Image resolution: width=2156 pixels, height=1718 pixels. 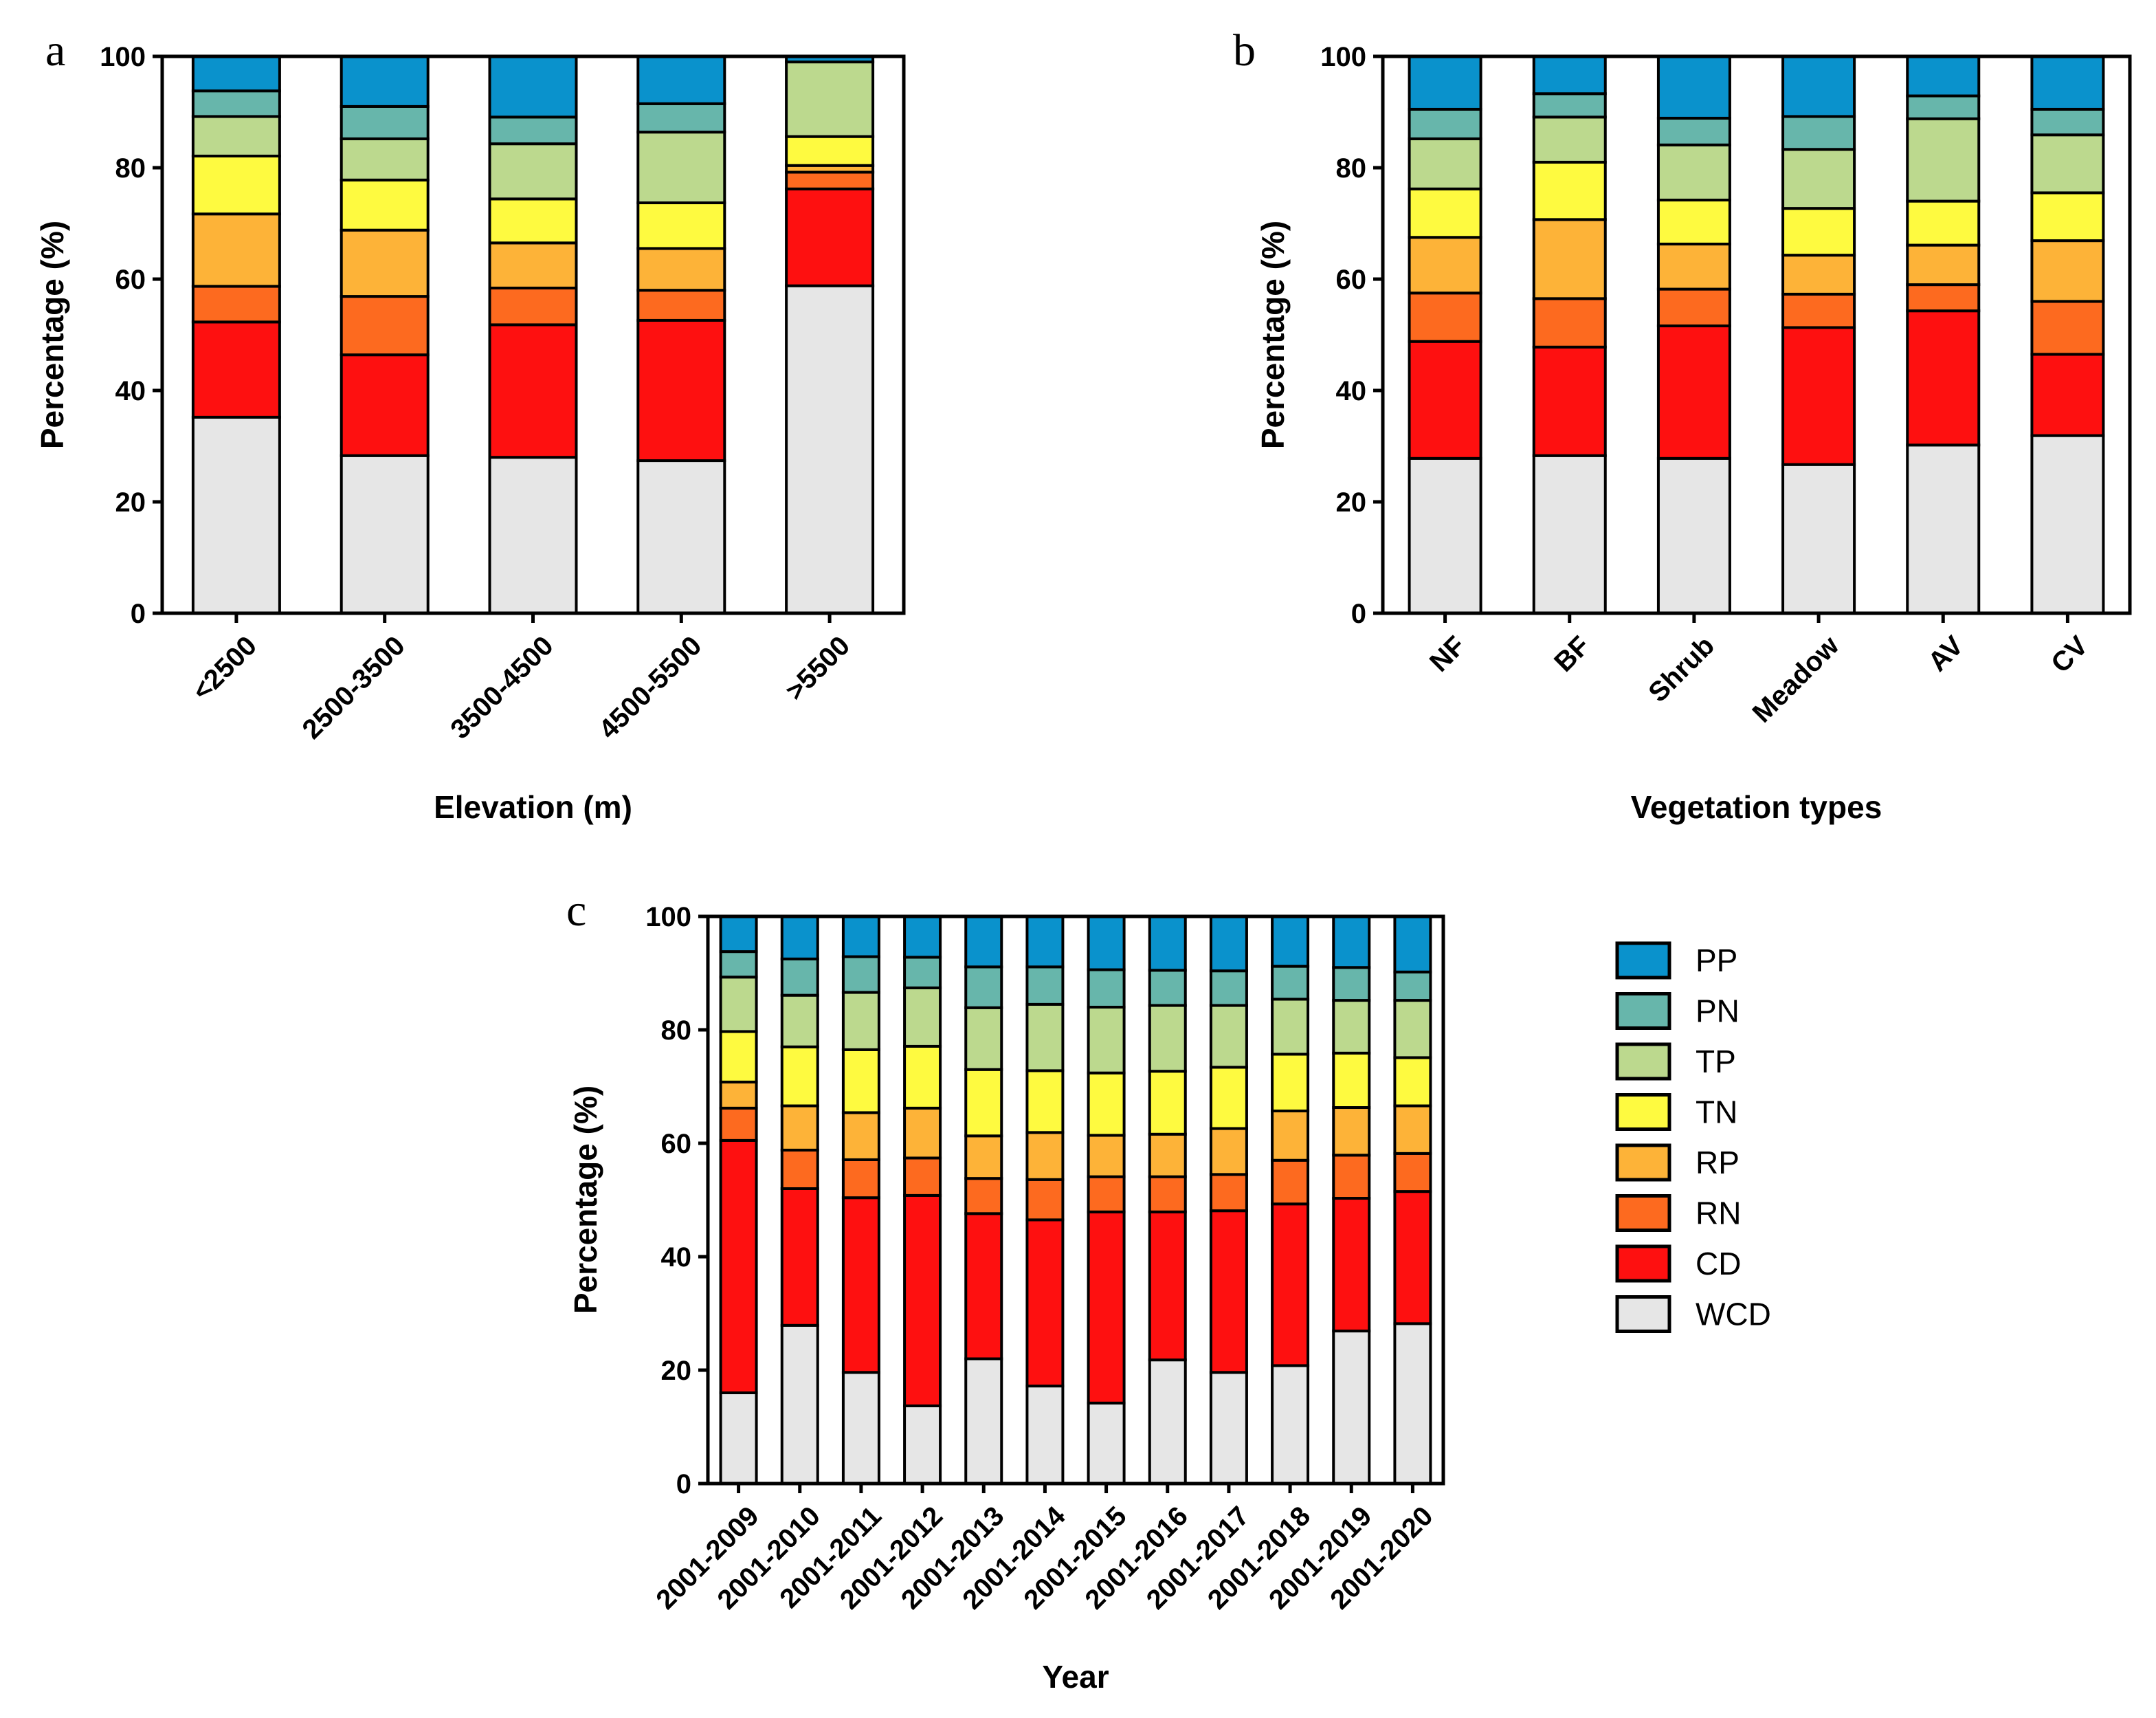 I want to click on bar-c-2001-2016-tp, so click(x=1168, y=1039).